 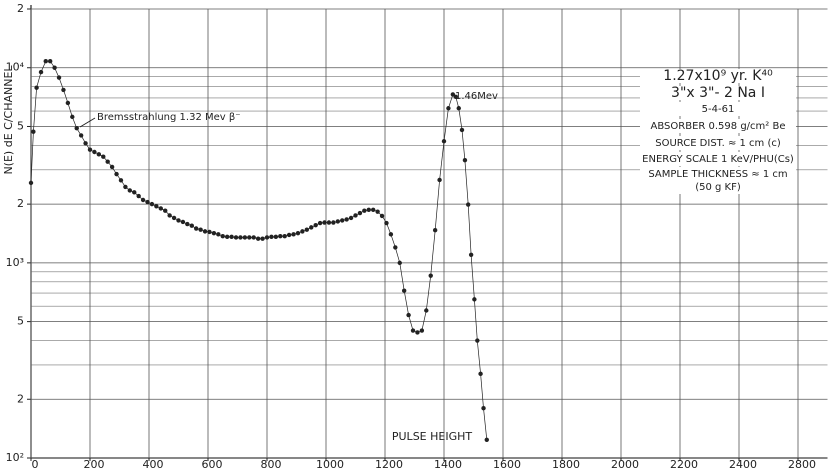 I want to click on x-tick-label: 2400, so click(x=743, y=464).